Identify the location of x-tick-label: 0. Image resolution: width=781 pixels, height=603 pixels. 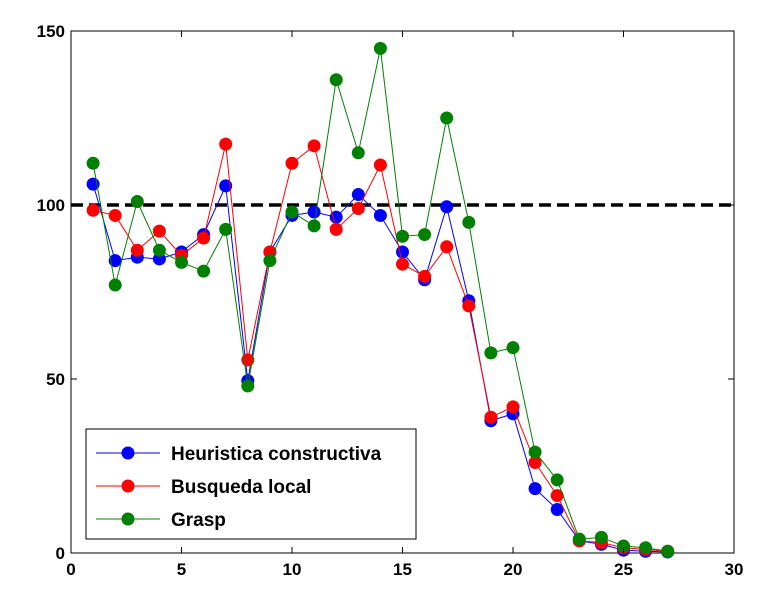
(70, 569).